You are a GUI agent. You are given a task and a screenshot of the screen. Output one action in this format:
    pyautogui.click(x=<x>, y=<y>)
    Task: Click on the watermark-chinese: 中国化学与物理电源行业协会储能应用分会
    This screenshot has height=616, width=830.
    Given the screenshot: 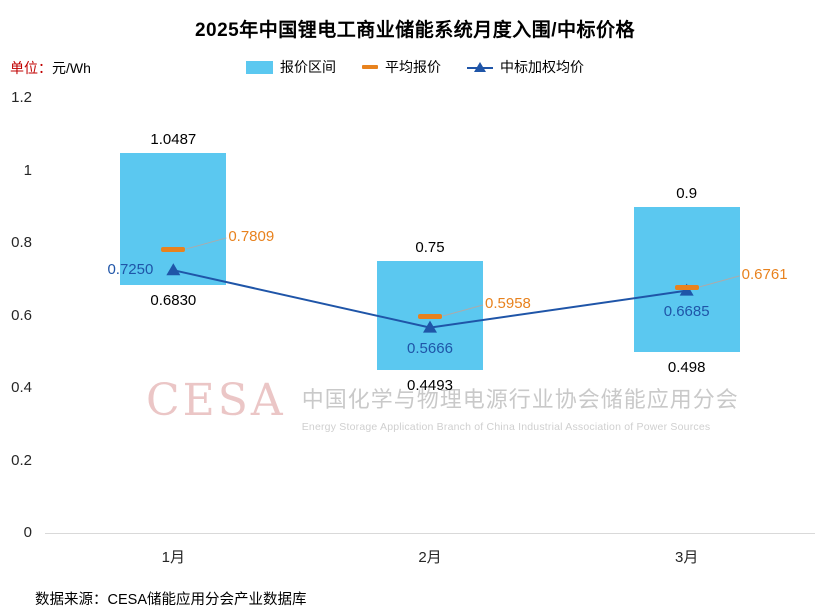 What is the action you would take?
    pyautogui.click(x=520, y=399)
    